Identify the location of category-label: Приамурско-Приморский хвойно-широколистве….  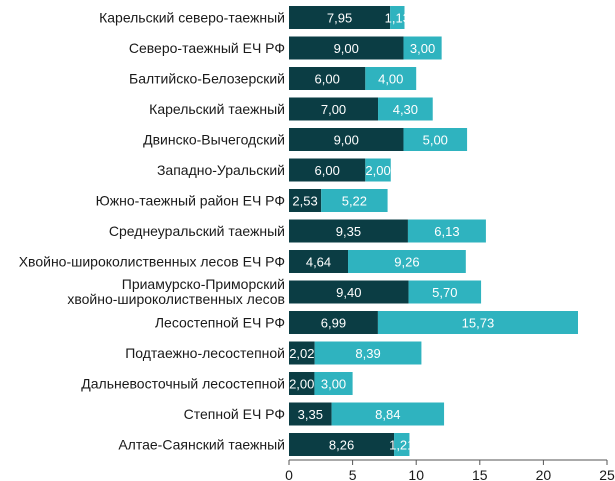
(176, 291).